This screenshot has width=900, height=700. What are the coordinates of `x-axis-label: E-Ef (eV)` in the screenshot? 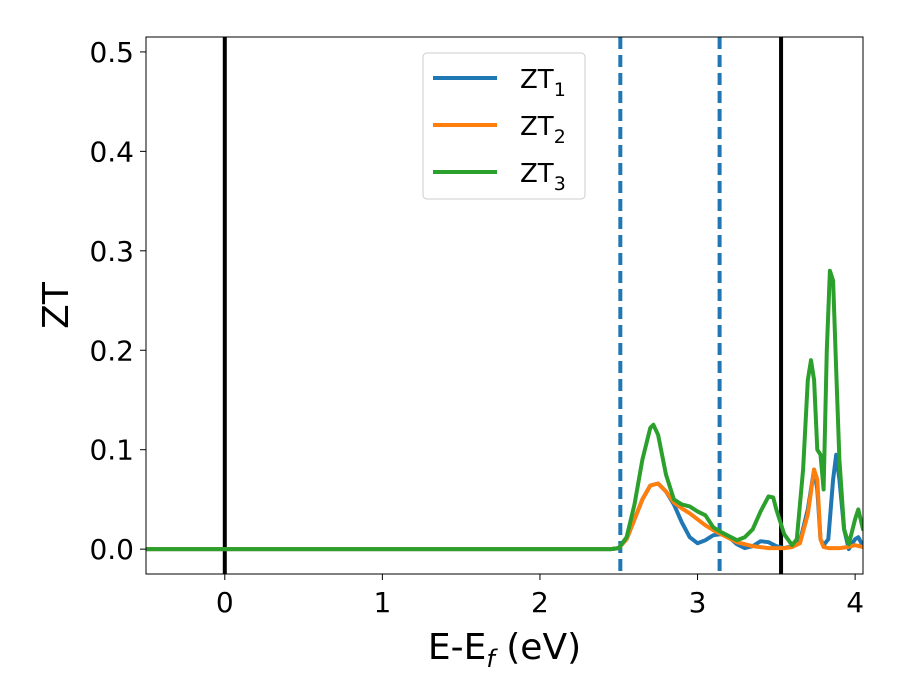 It's located at (504, 650).